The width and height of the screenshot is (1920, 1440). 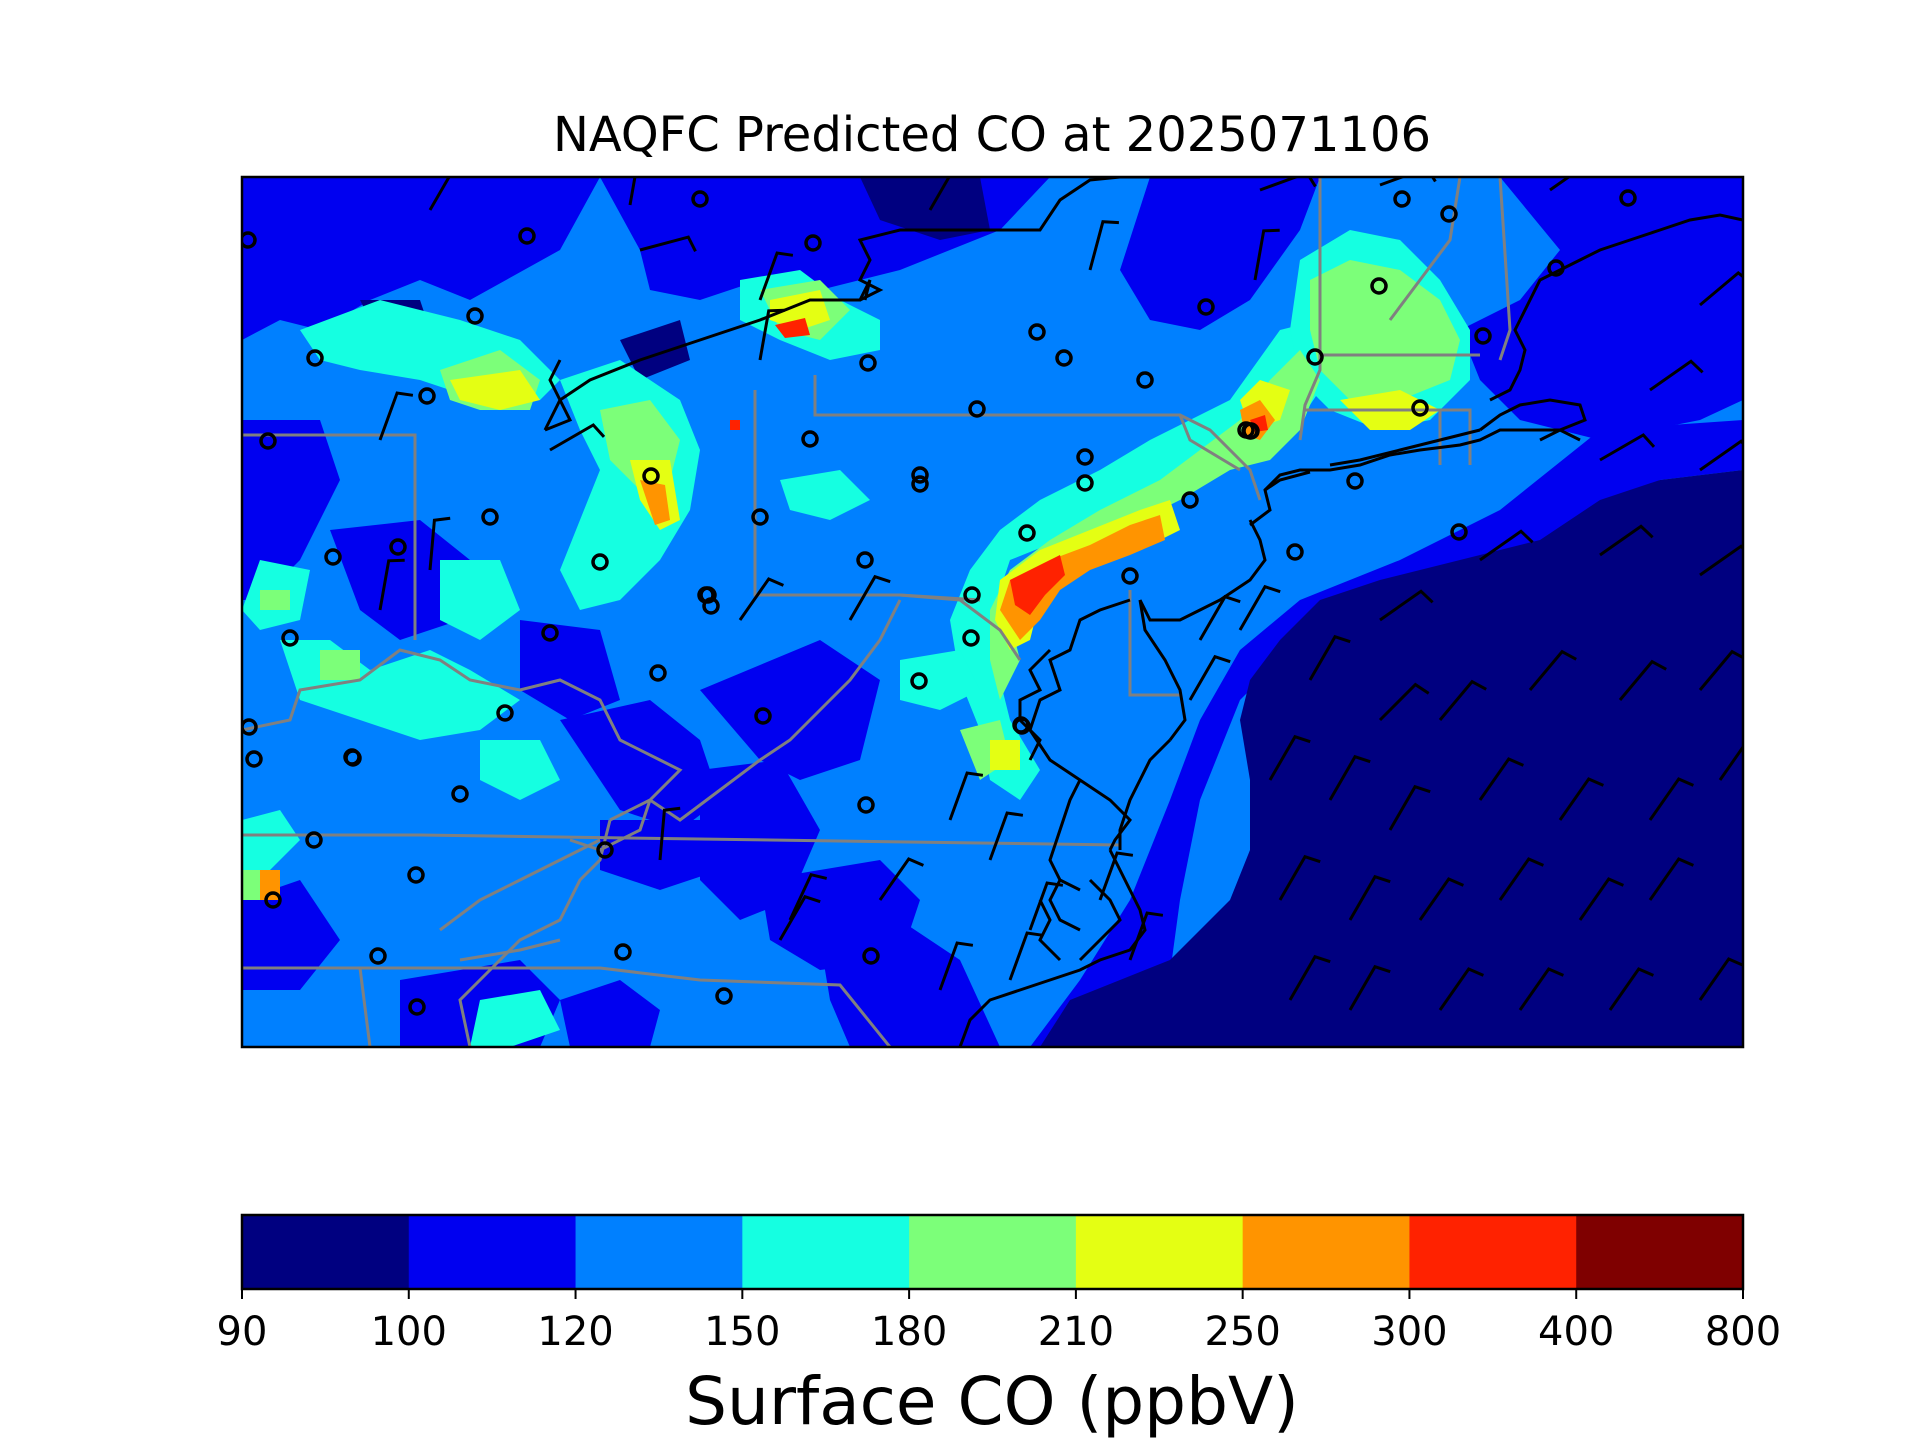 I want to click on colorbar-tick-label: 400, so click(x=1576, y=1332).